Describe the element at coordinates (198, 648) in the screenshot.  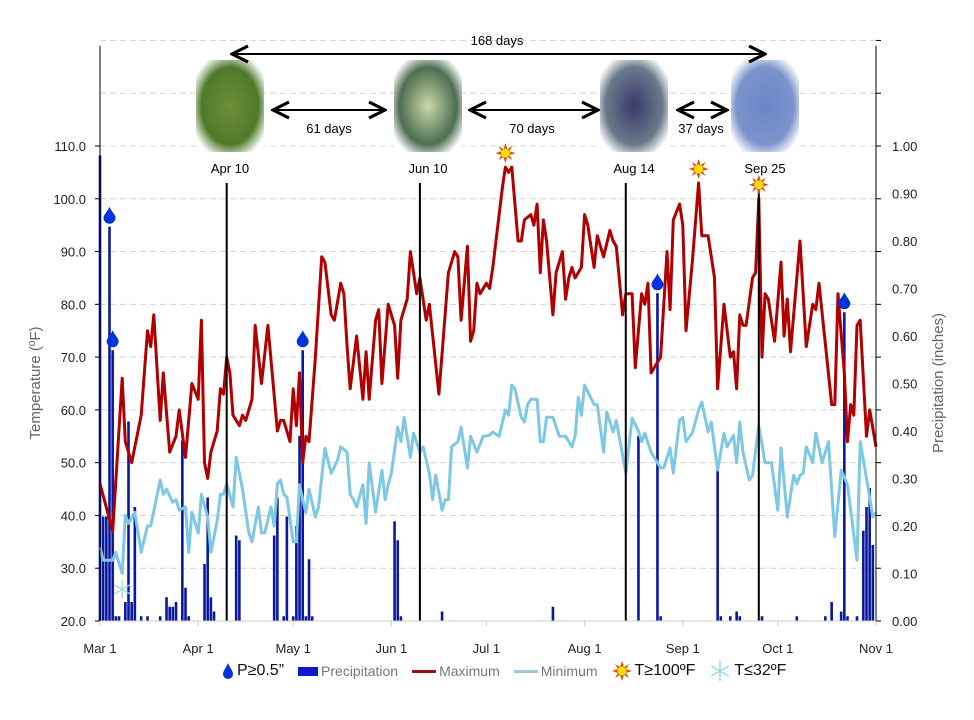
I see `x-tick-label: Apr 1` at that location.